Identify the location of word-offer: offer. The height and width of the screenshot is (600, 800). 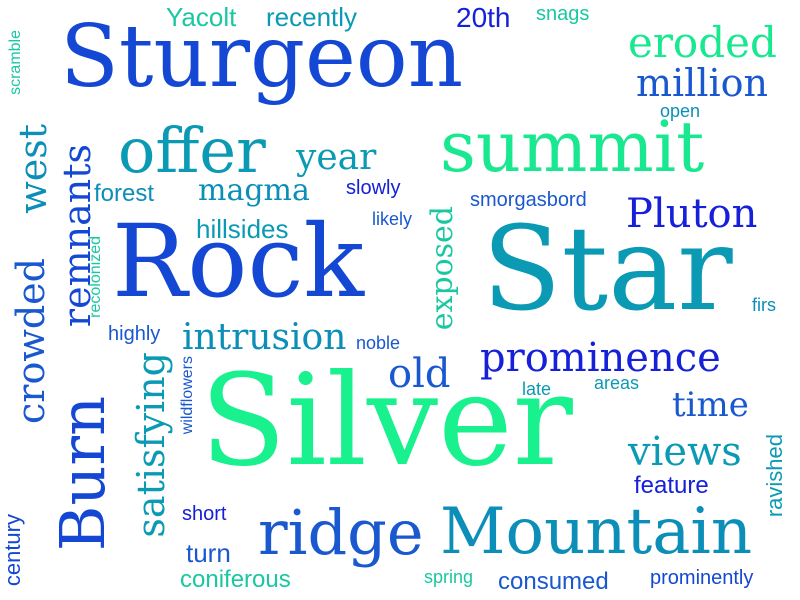
(192, 150).